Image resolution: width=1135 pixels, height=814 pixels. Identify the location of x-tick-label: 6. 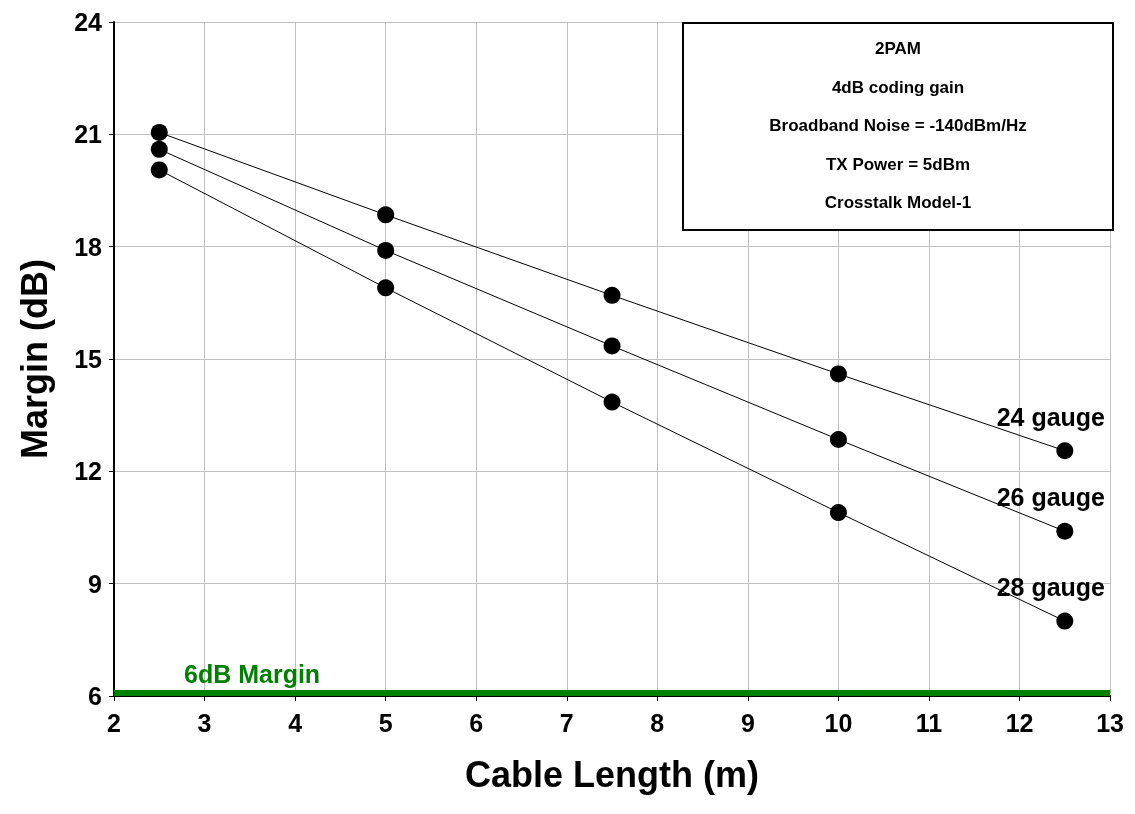
(476, 722).